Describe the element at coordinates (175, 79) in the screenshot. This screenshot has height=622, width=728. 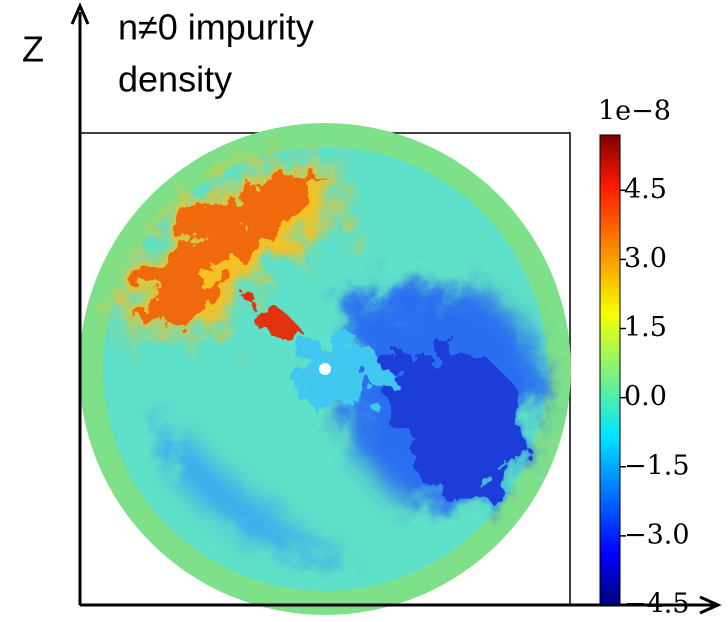
I see `title-line: density` at that location.